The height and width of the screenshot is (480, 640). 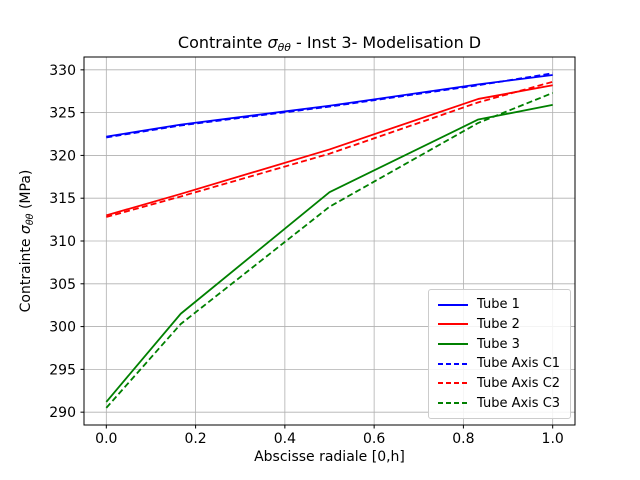 I want to click on x-tick-label: 0.2, so click(x=195, y=439).